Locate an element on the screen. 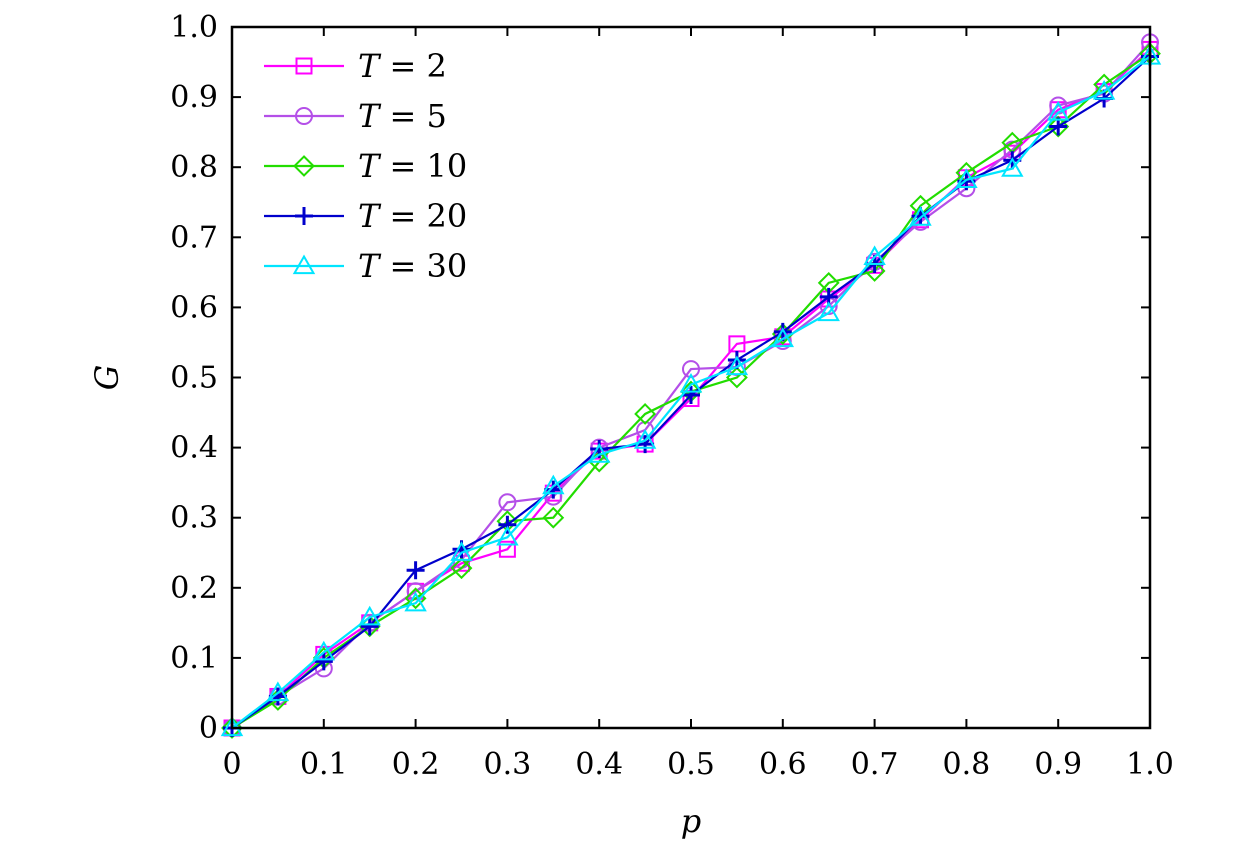 The width and height of the screenshot is (1260, 850). legend-value: 10 is located at coordinates (447, 166).